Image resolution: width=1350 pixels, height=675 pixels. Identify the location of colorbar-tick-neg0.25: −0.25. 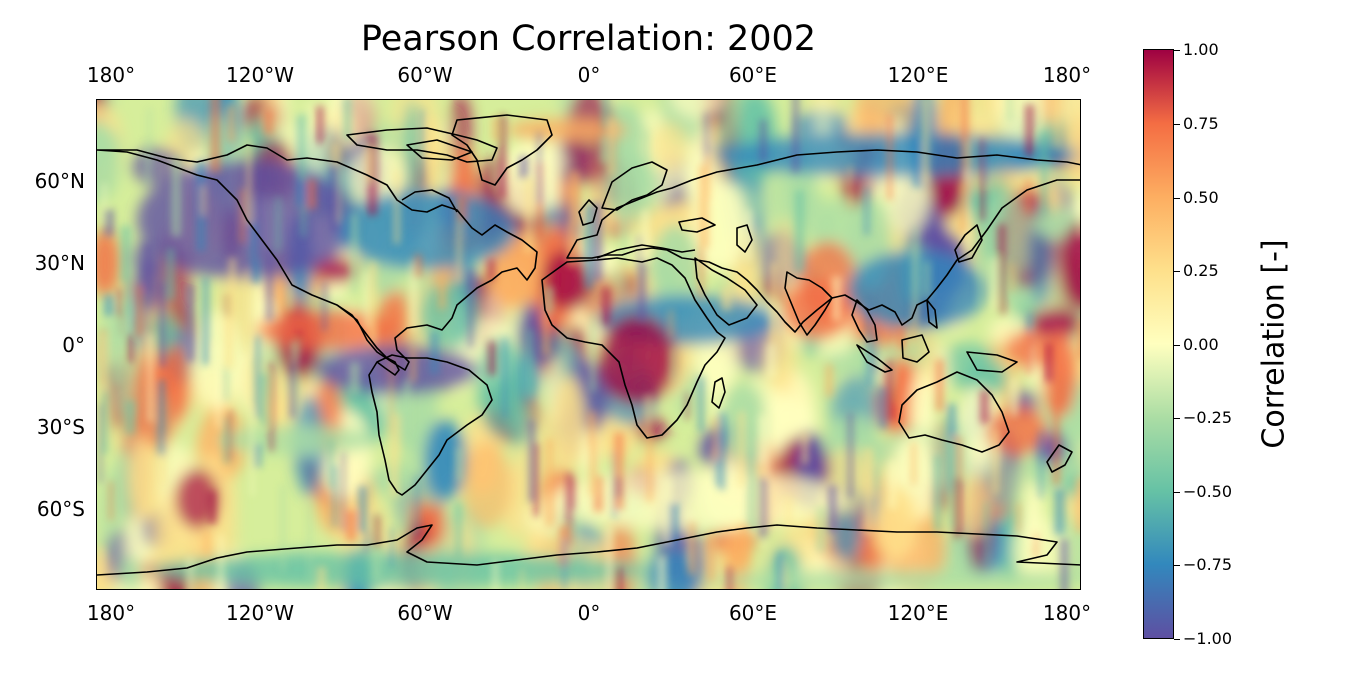
(1208, 417).